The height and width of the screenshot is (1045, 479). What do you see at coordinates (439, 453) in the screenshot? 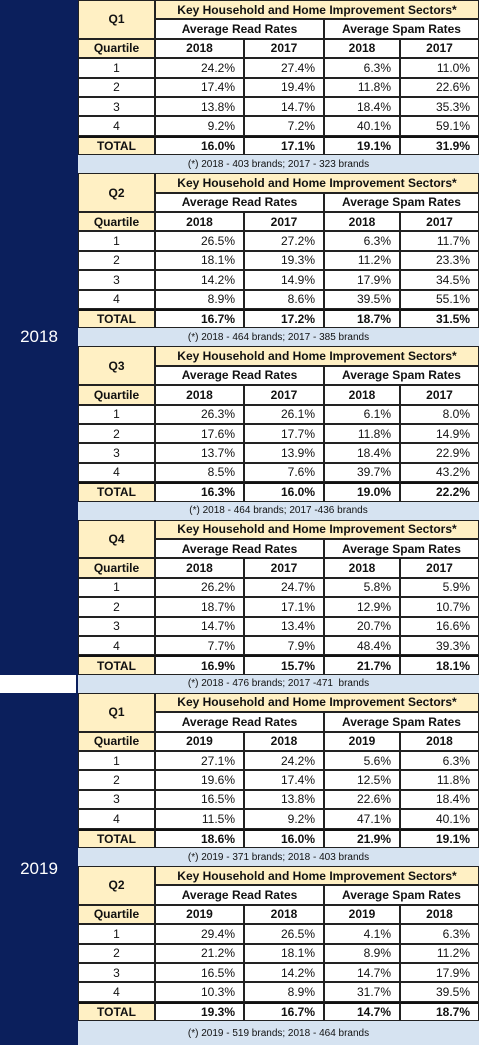
I see `rate-cell: 22.9%` at bounding box center [439, 453].